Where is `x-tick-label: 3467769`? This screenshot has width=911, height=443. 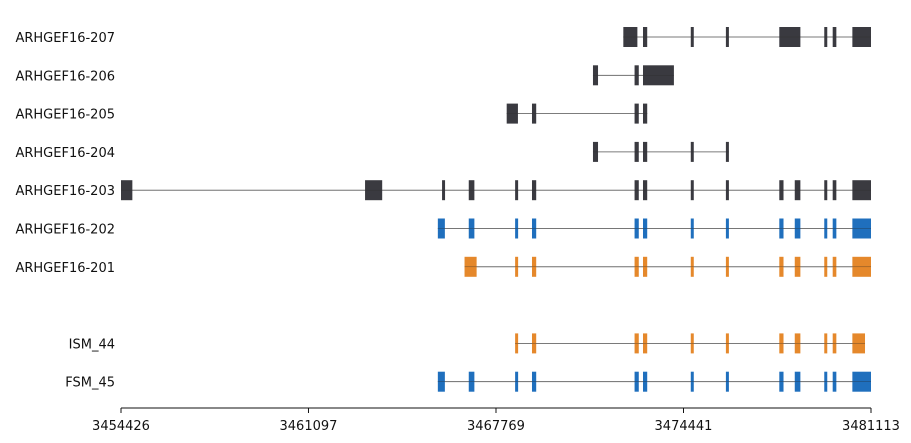
x-tick-label: 3467769 is located at coordinates (496, 426).